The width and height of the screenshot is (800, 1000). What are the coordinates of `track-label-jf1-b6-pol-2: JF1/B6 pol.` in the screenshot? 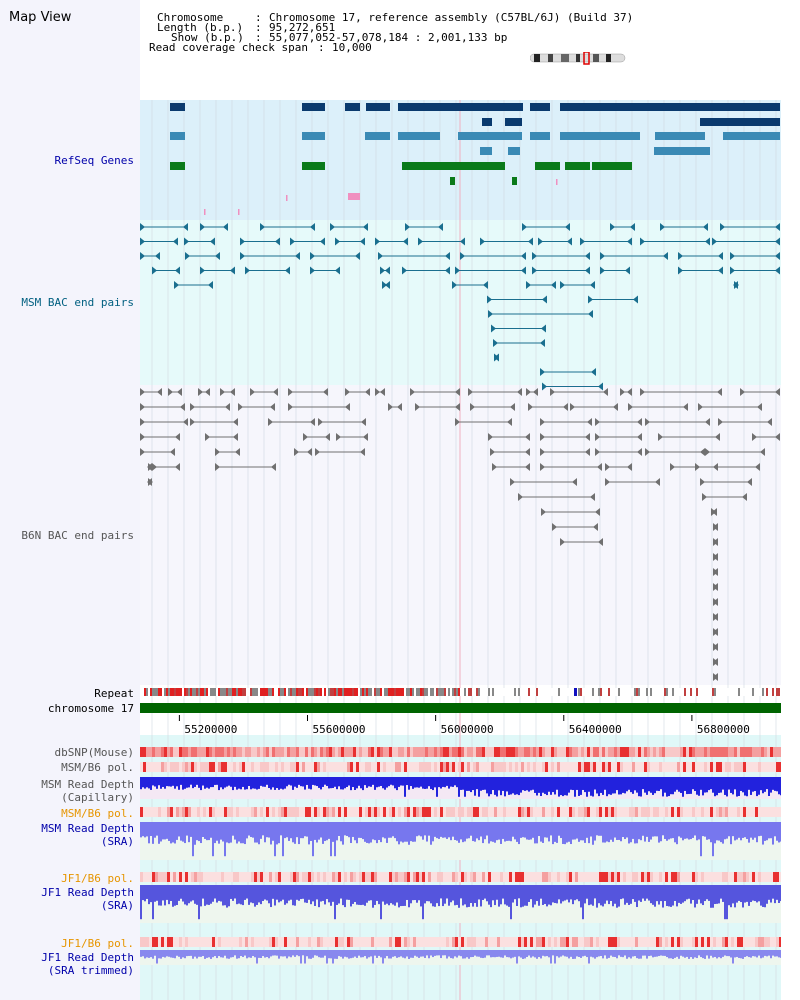 It's located at (97, 943).